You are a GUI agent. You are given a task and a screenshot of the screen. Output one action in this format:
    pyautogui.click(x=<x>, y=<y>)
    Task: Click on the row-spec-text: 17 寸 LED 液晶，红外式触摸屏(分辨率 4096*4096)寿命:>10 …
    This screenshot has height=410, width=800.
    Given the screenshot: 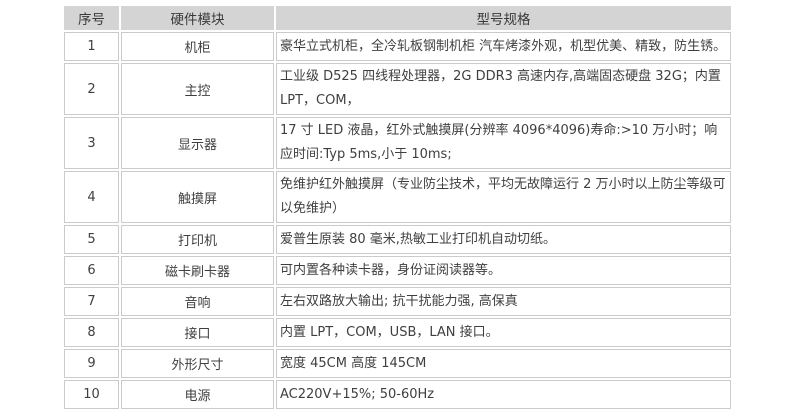 What is the action you would take?
    pyautogui.click(x=503, y=143)
    